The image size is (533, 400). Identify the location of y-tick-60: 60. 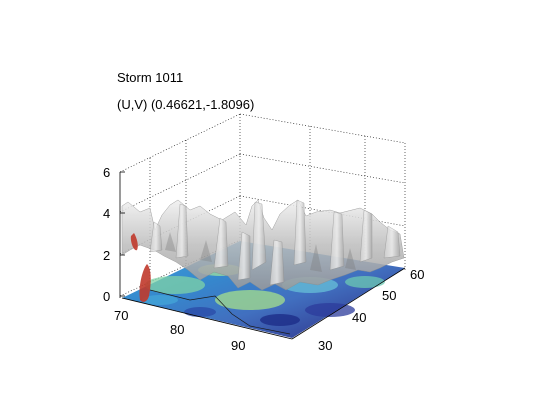
(417, 274).